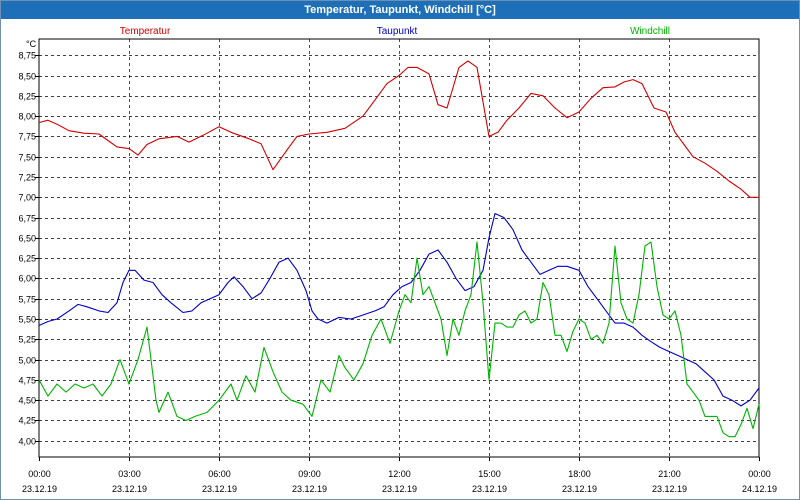 The width and height of the screenshot is (800, 500). I want to click on y-tick-label: 8,50, so click(27, 77).